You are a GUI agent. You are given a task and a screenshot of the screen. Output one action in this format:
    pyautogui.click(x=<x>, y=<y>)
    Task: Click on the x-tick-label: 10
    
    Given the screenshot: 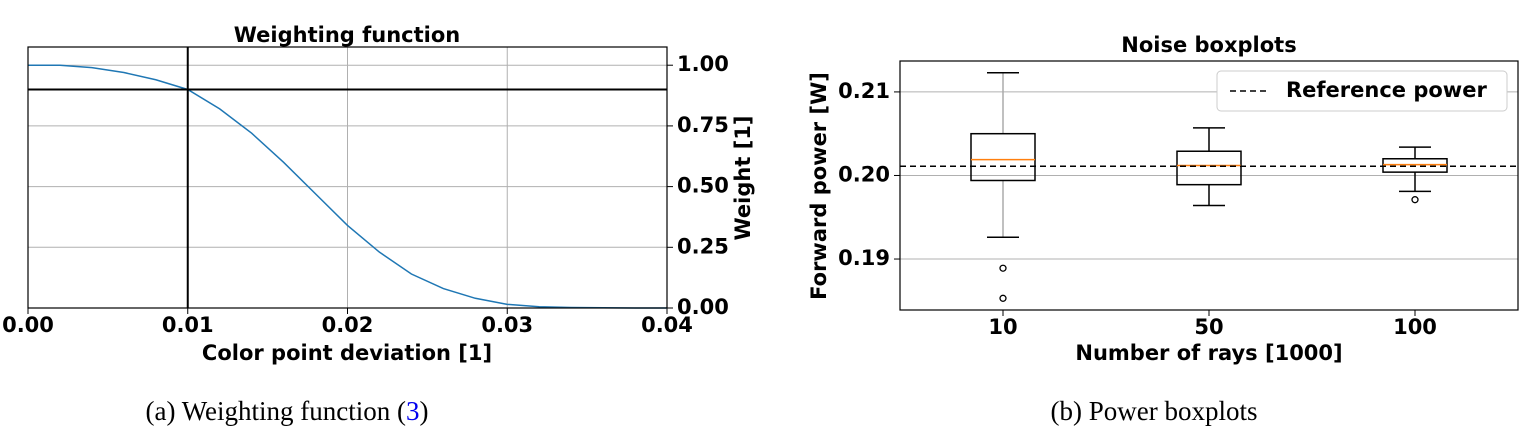 What is the action you would take?
    pyautogui.click(x=1002, y=327)
    